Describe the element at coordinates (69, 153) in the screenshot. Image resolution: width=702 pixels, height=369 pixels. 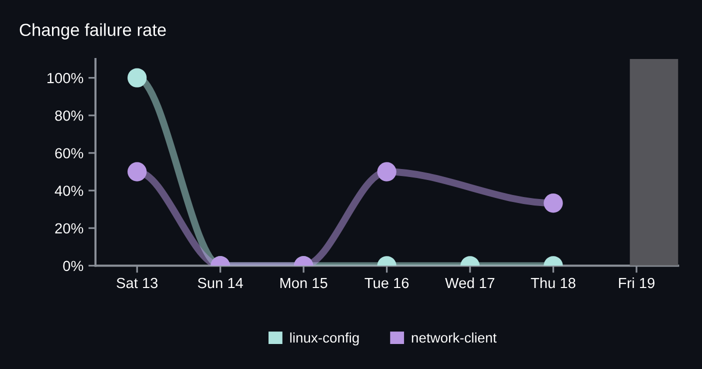
I see `y-tick-label: 60%` at that location.